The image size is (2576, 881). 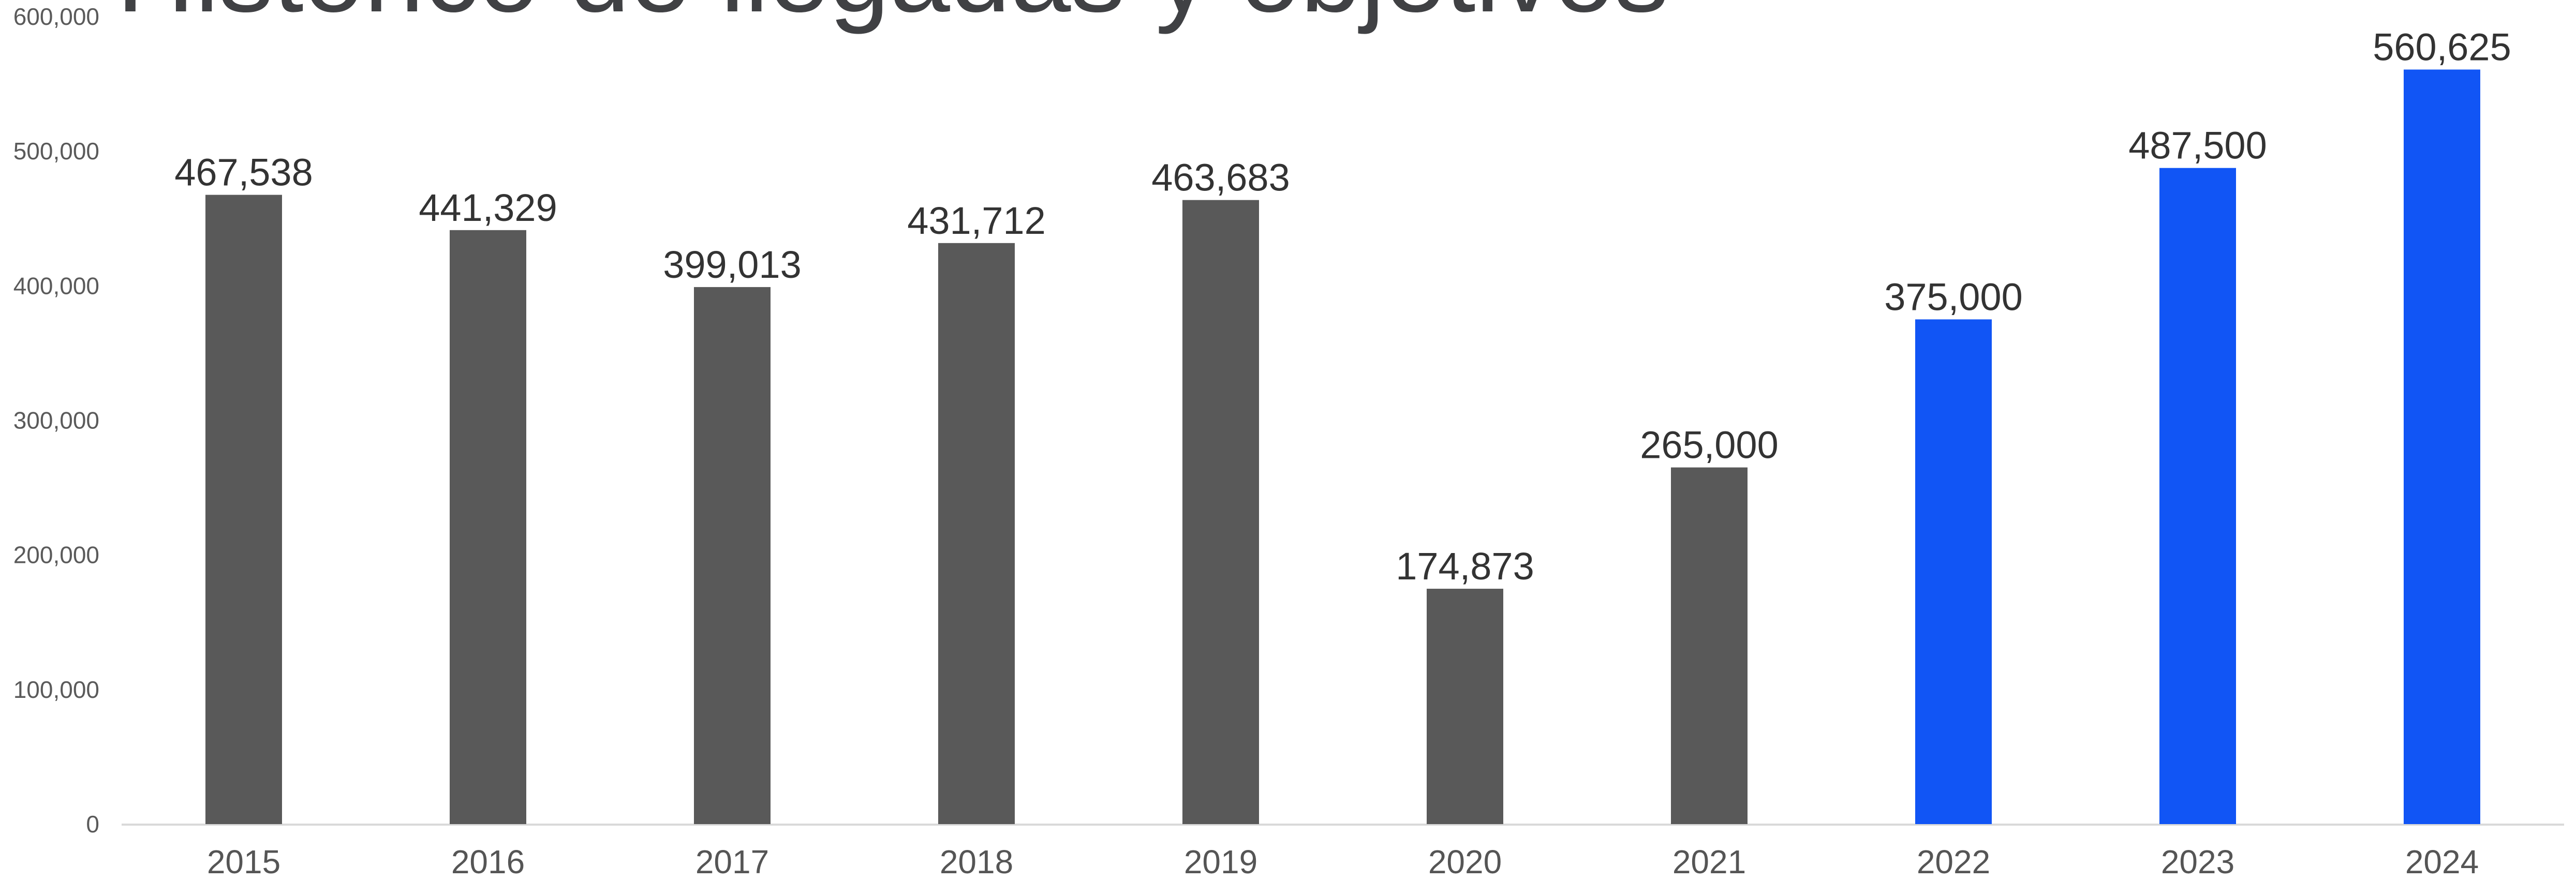 What do you see at coordinates (1220, 177) in the screenshot?
I see `data-label: 463,683` at bounding box center [1220, 177].